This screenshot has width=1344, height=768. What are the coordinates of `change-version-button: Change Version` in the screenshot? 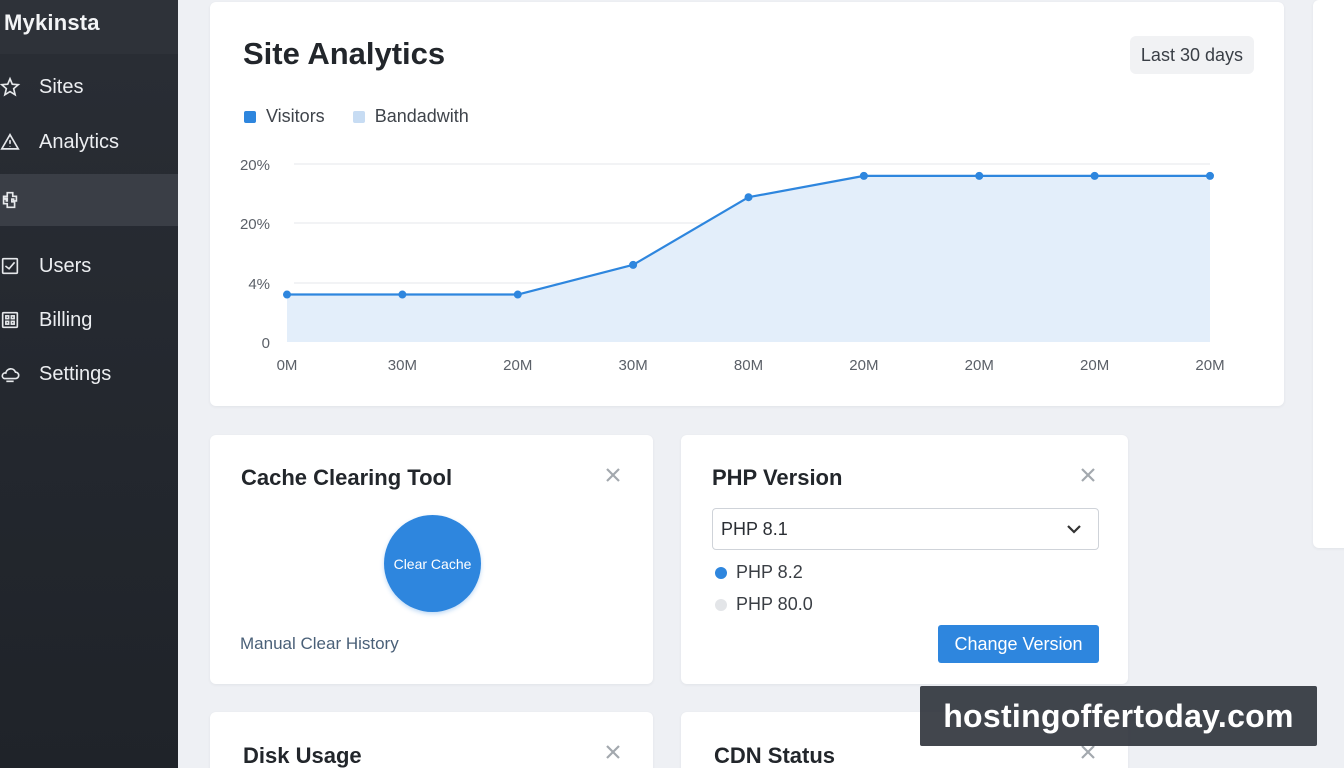 It's located at (1018, 644).